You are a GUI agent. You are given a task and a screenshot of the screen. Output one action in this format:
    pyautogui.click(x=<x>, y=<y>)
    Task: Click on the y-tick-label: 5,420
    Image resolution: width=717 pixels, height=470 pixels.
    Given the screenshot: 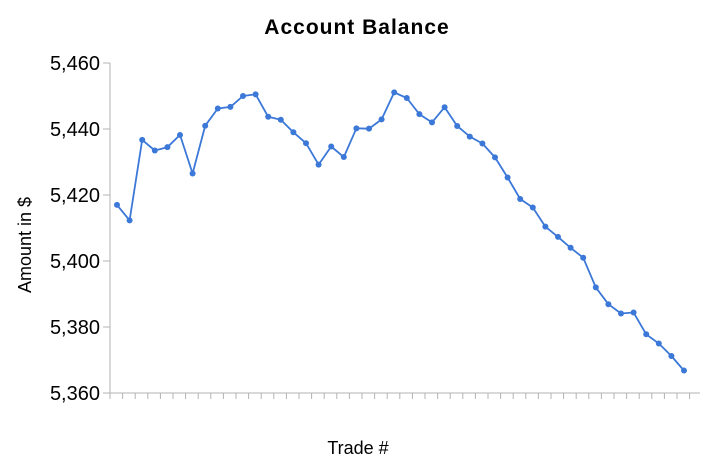 What is the action you would take?
    pyautogui.click(x=75, y=196)
    